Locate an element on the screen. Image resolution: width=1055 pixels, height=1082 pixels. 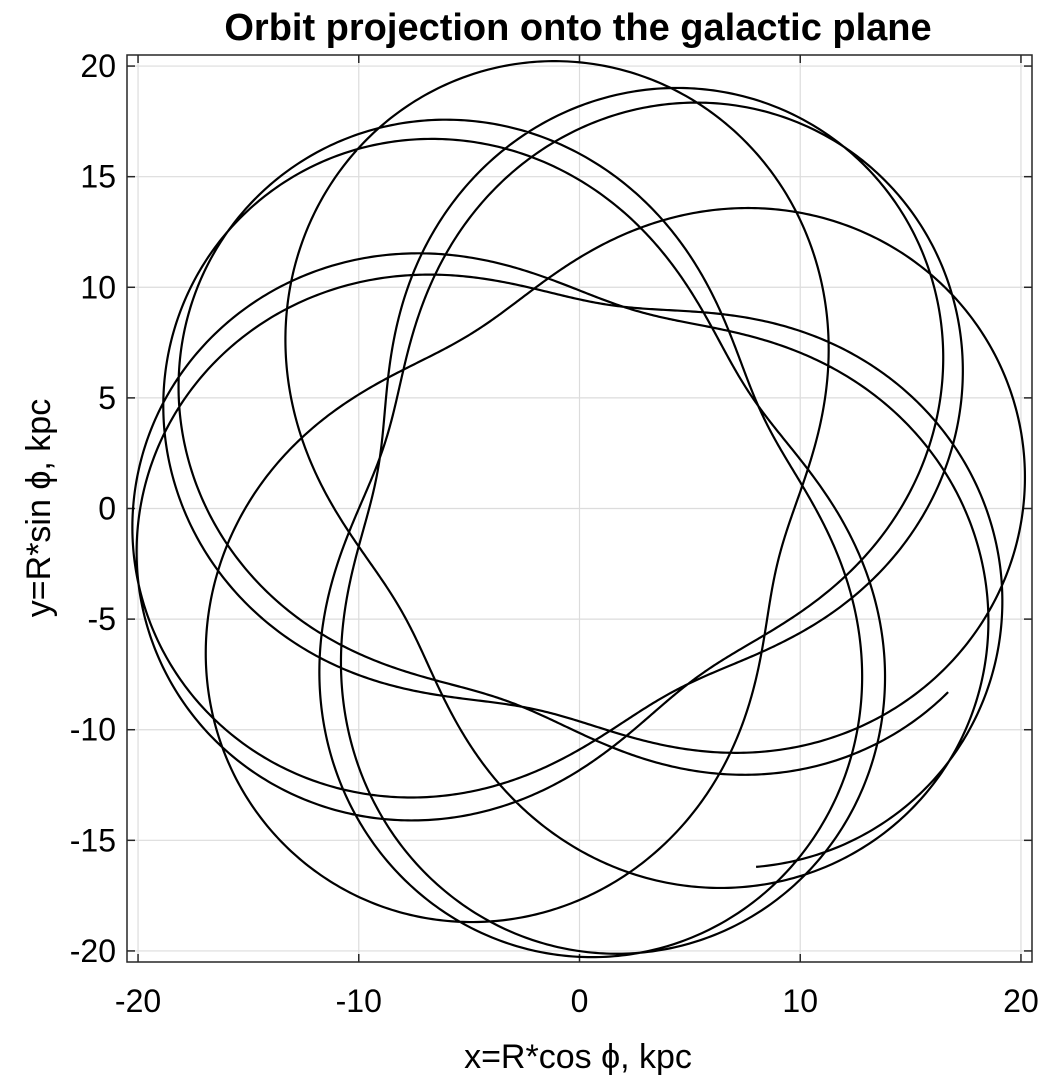
x-tick-label: -20 is located at coordinates (138, 1001).